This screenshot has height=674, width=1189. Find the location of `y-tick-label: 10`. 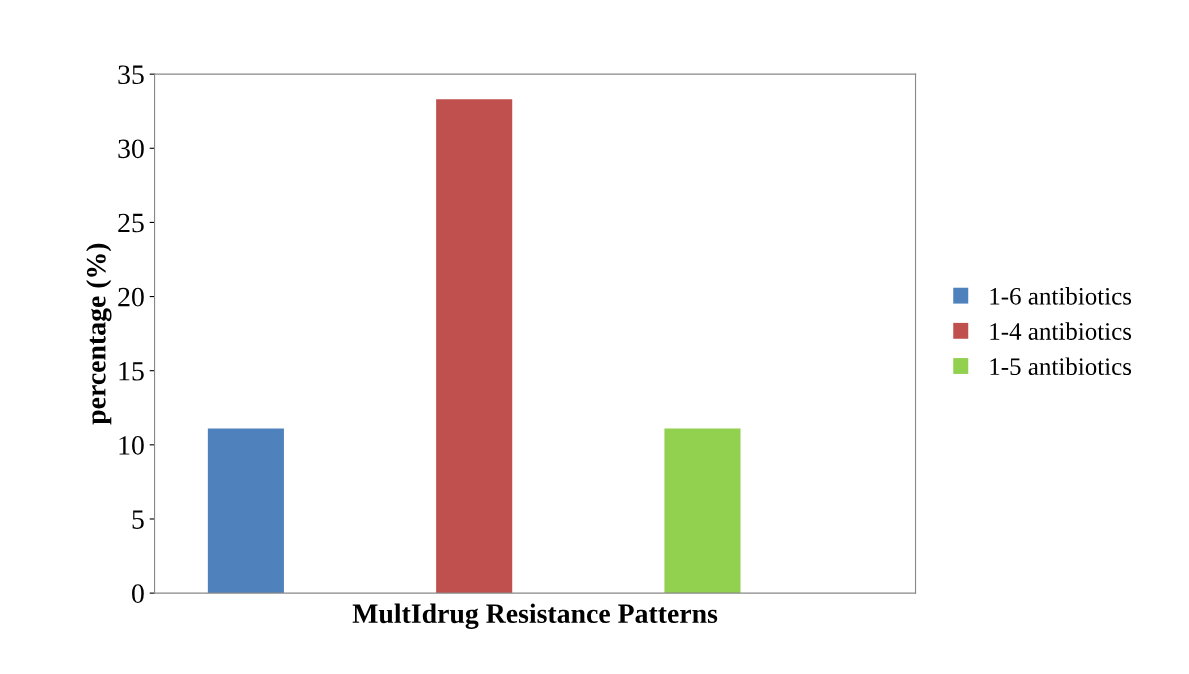

y-tick-label: 10 is located at coordinates (131, 445).